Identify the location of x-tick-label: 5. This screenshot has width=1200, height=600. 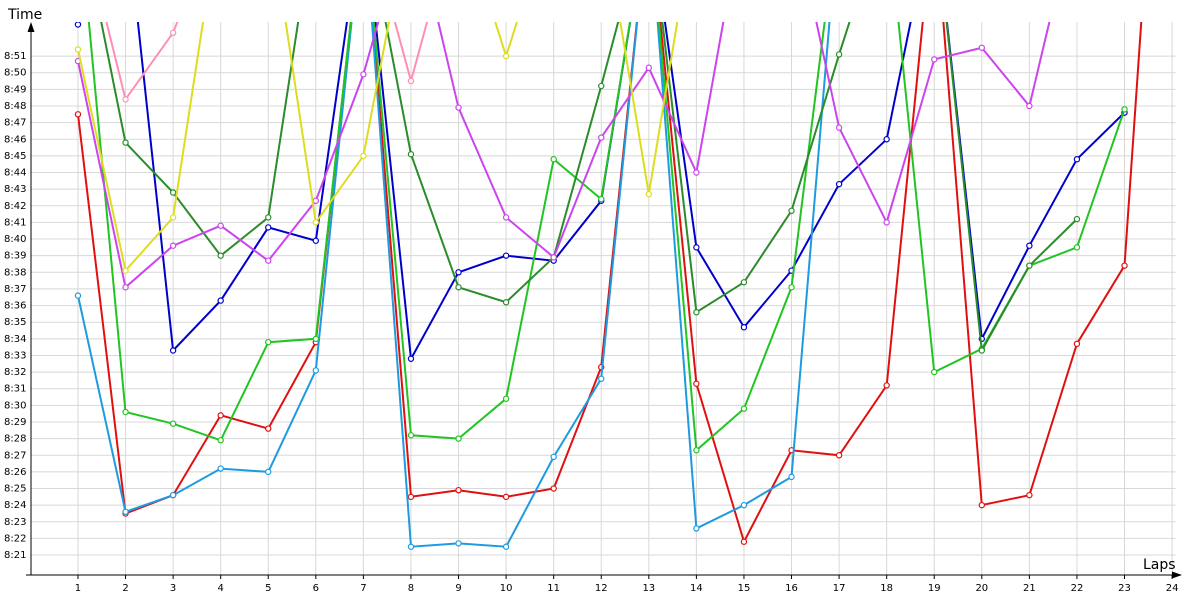
(268, 588).